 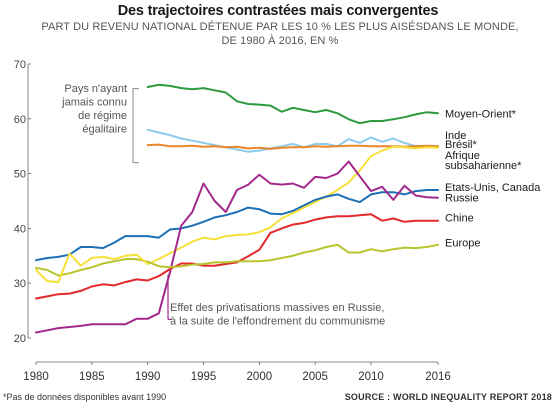 I want to click on x-tick-label: 2005, so click(x=315, y=377).